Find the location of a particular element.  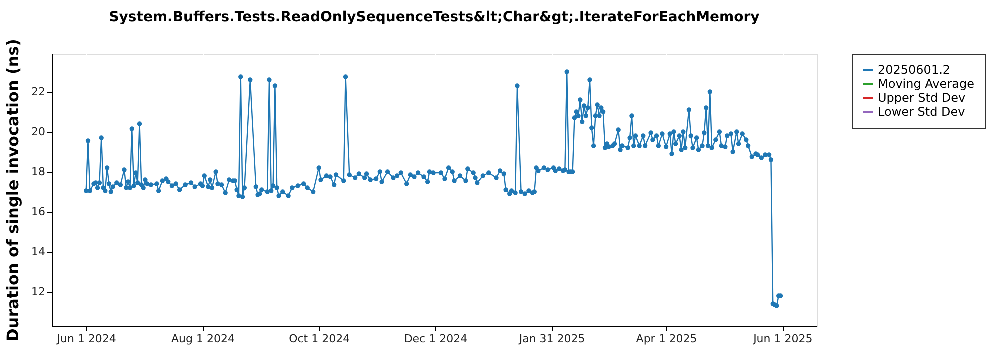

y-tick-label: 16 is located at coordinates (39, 212).